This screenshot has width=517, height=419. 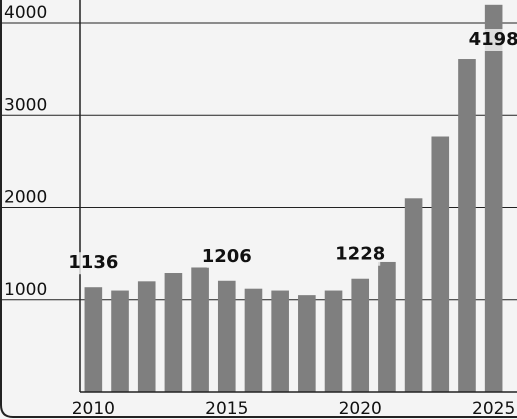 What do you see at coordinates (25, 198) in the screenshot?
I see `y-tick-label: 2000` at bounding box center [25, 198].